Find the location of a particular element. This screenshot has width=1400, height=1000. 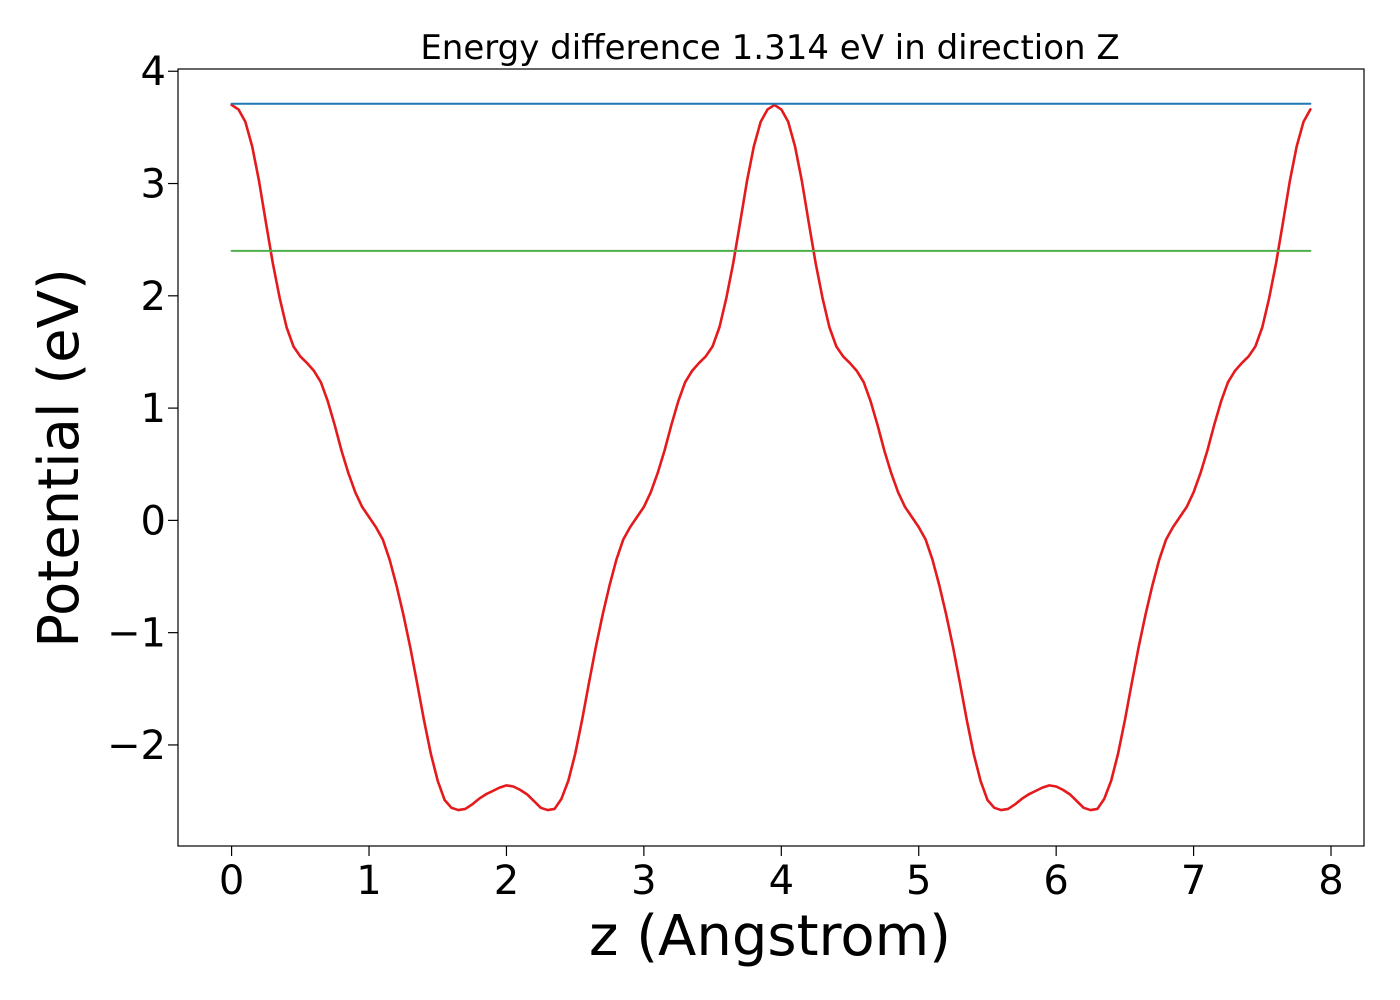

x-tick-label: 1 is located at coordinates (368, 881).